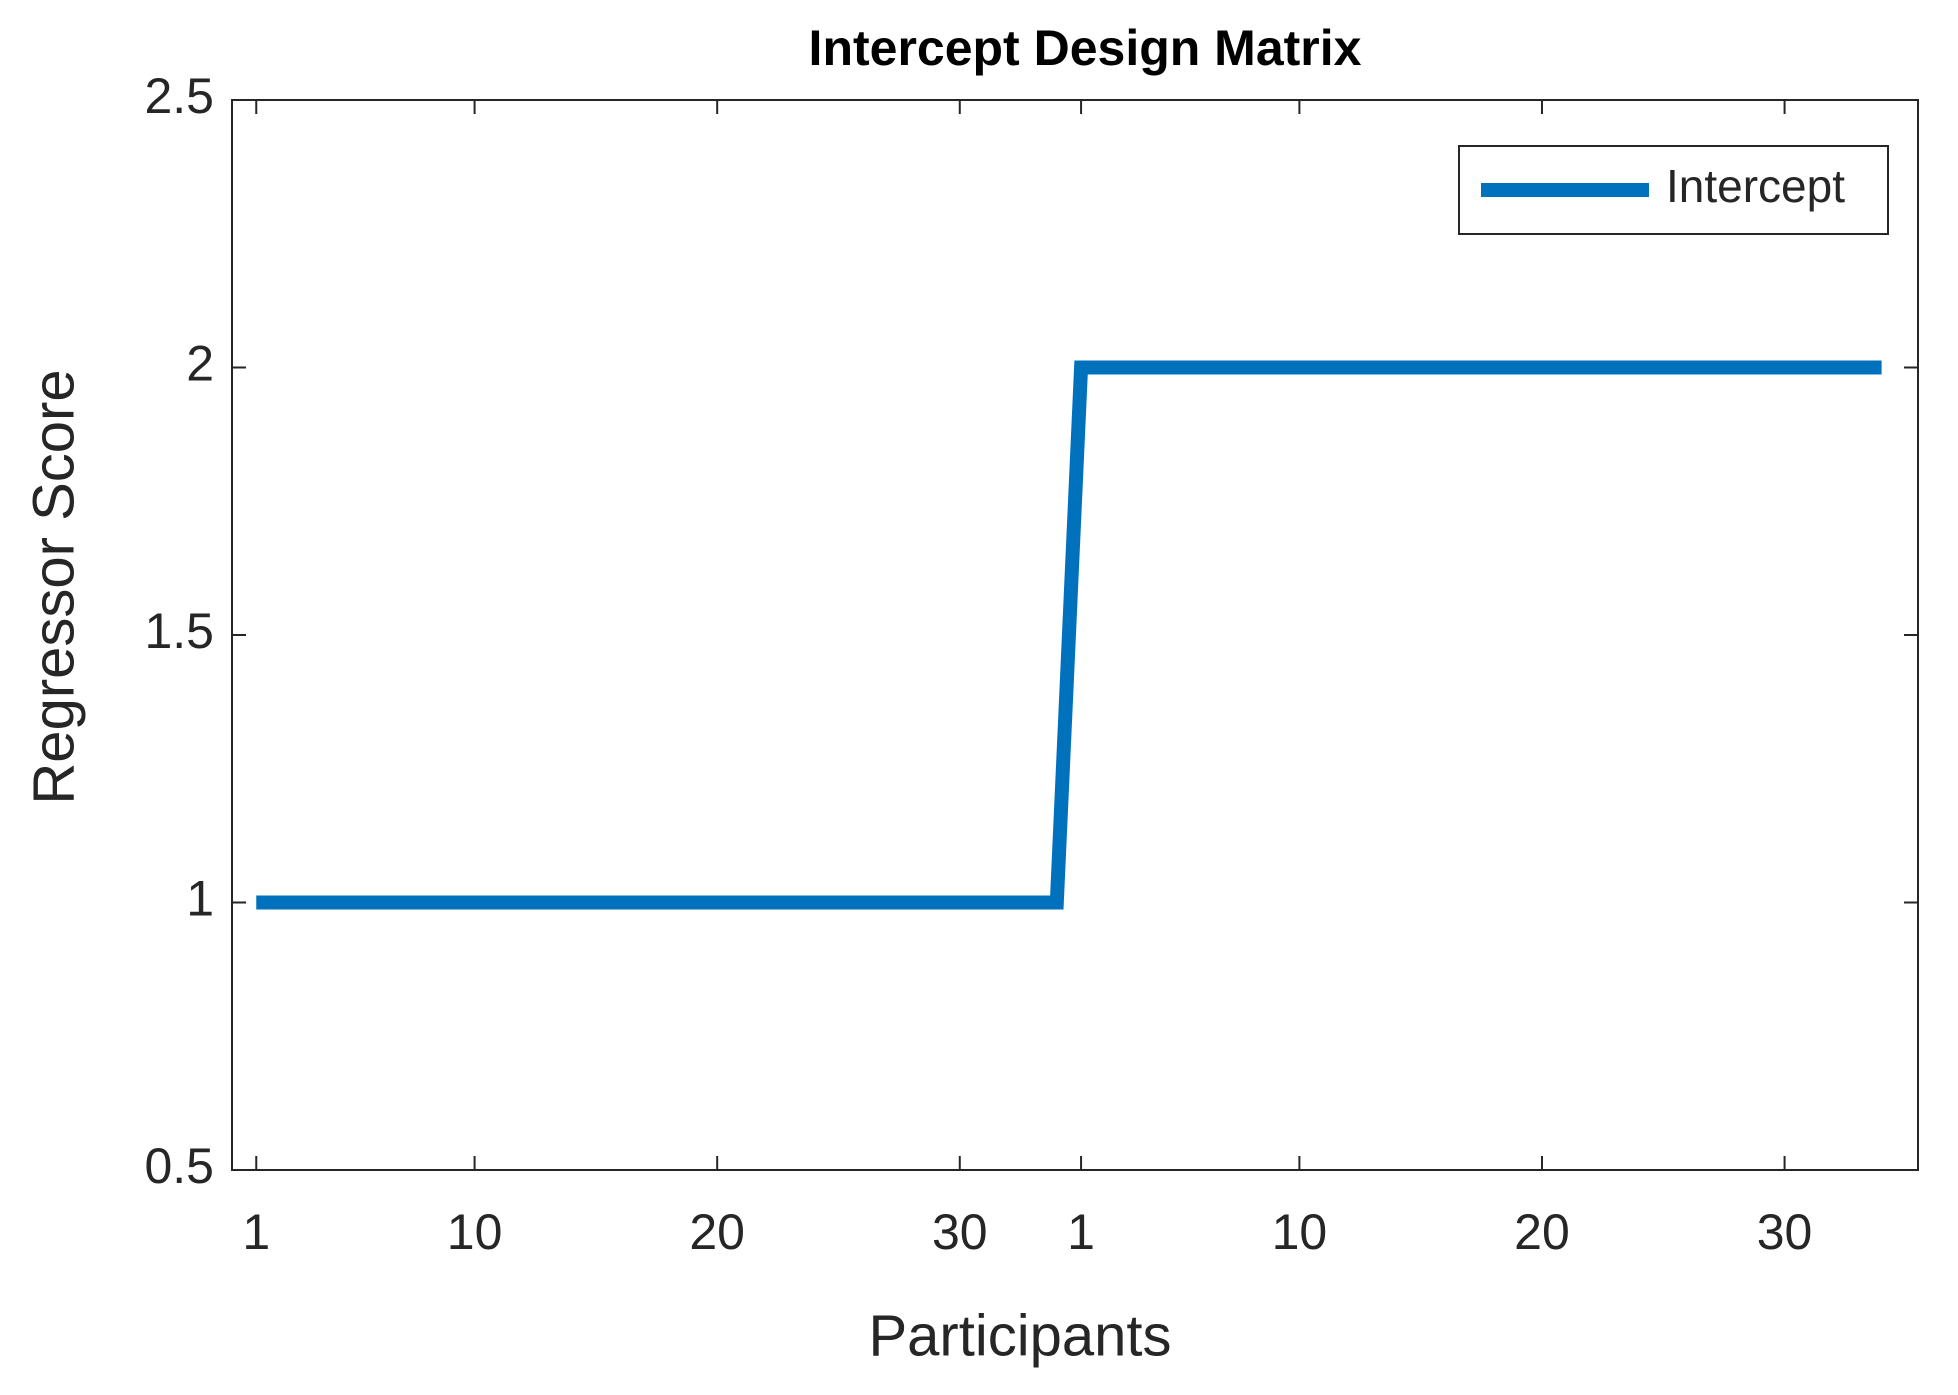 This screenshot has width=1958, height=1395. I want to click on x-axis-label: Participants, so click(1019, 1335).